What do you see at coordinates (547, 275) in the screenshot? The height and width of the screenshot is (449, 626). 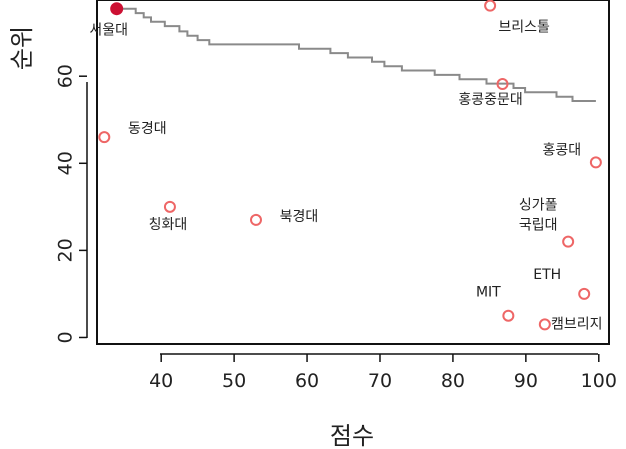 I see `data-point-label: ETH` at bounding box center [547, 275].